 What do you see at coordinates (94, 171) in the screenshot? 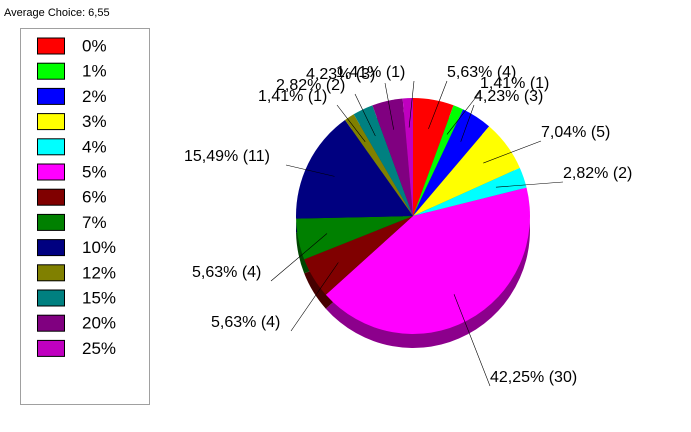
I see `legend-label: 5%` at bounding box center [94, 171].